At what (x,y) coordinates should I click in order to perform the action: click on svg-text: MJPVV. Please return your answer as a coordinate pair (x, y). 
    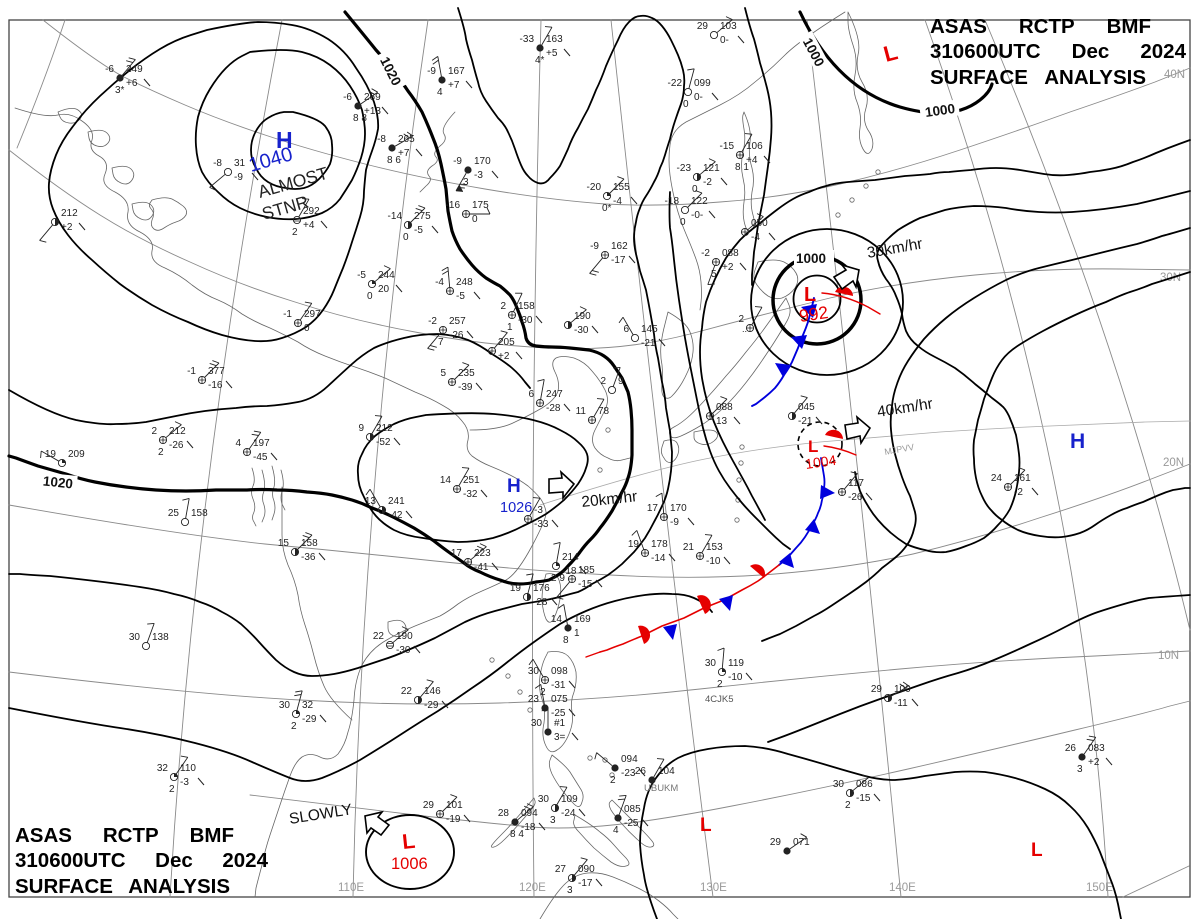
    Looking at the image, I should click on (899, 449).